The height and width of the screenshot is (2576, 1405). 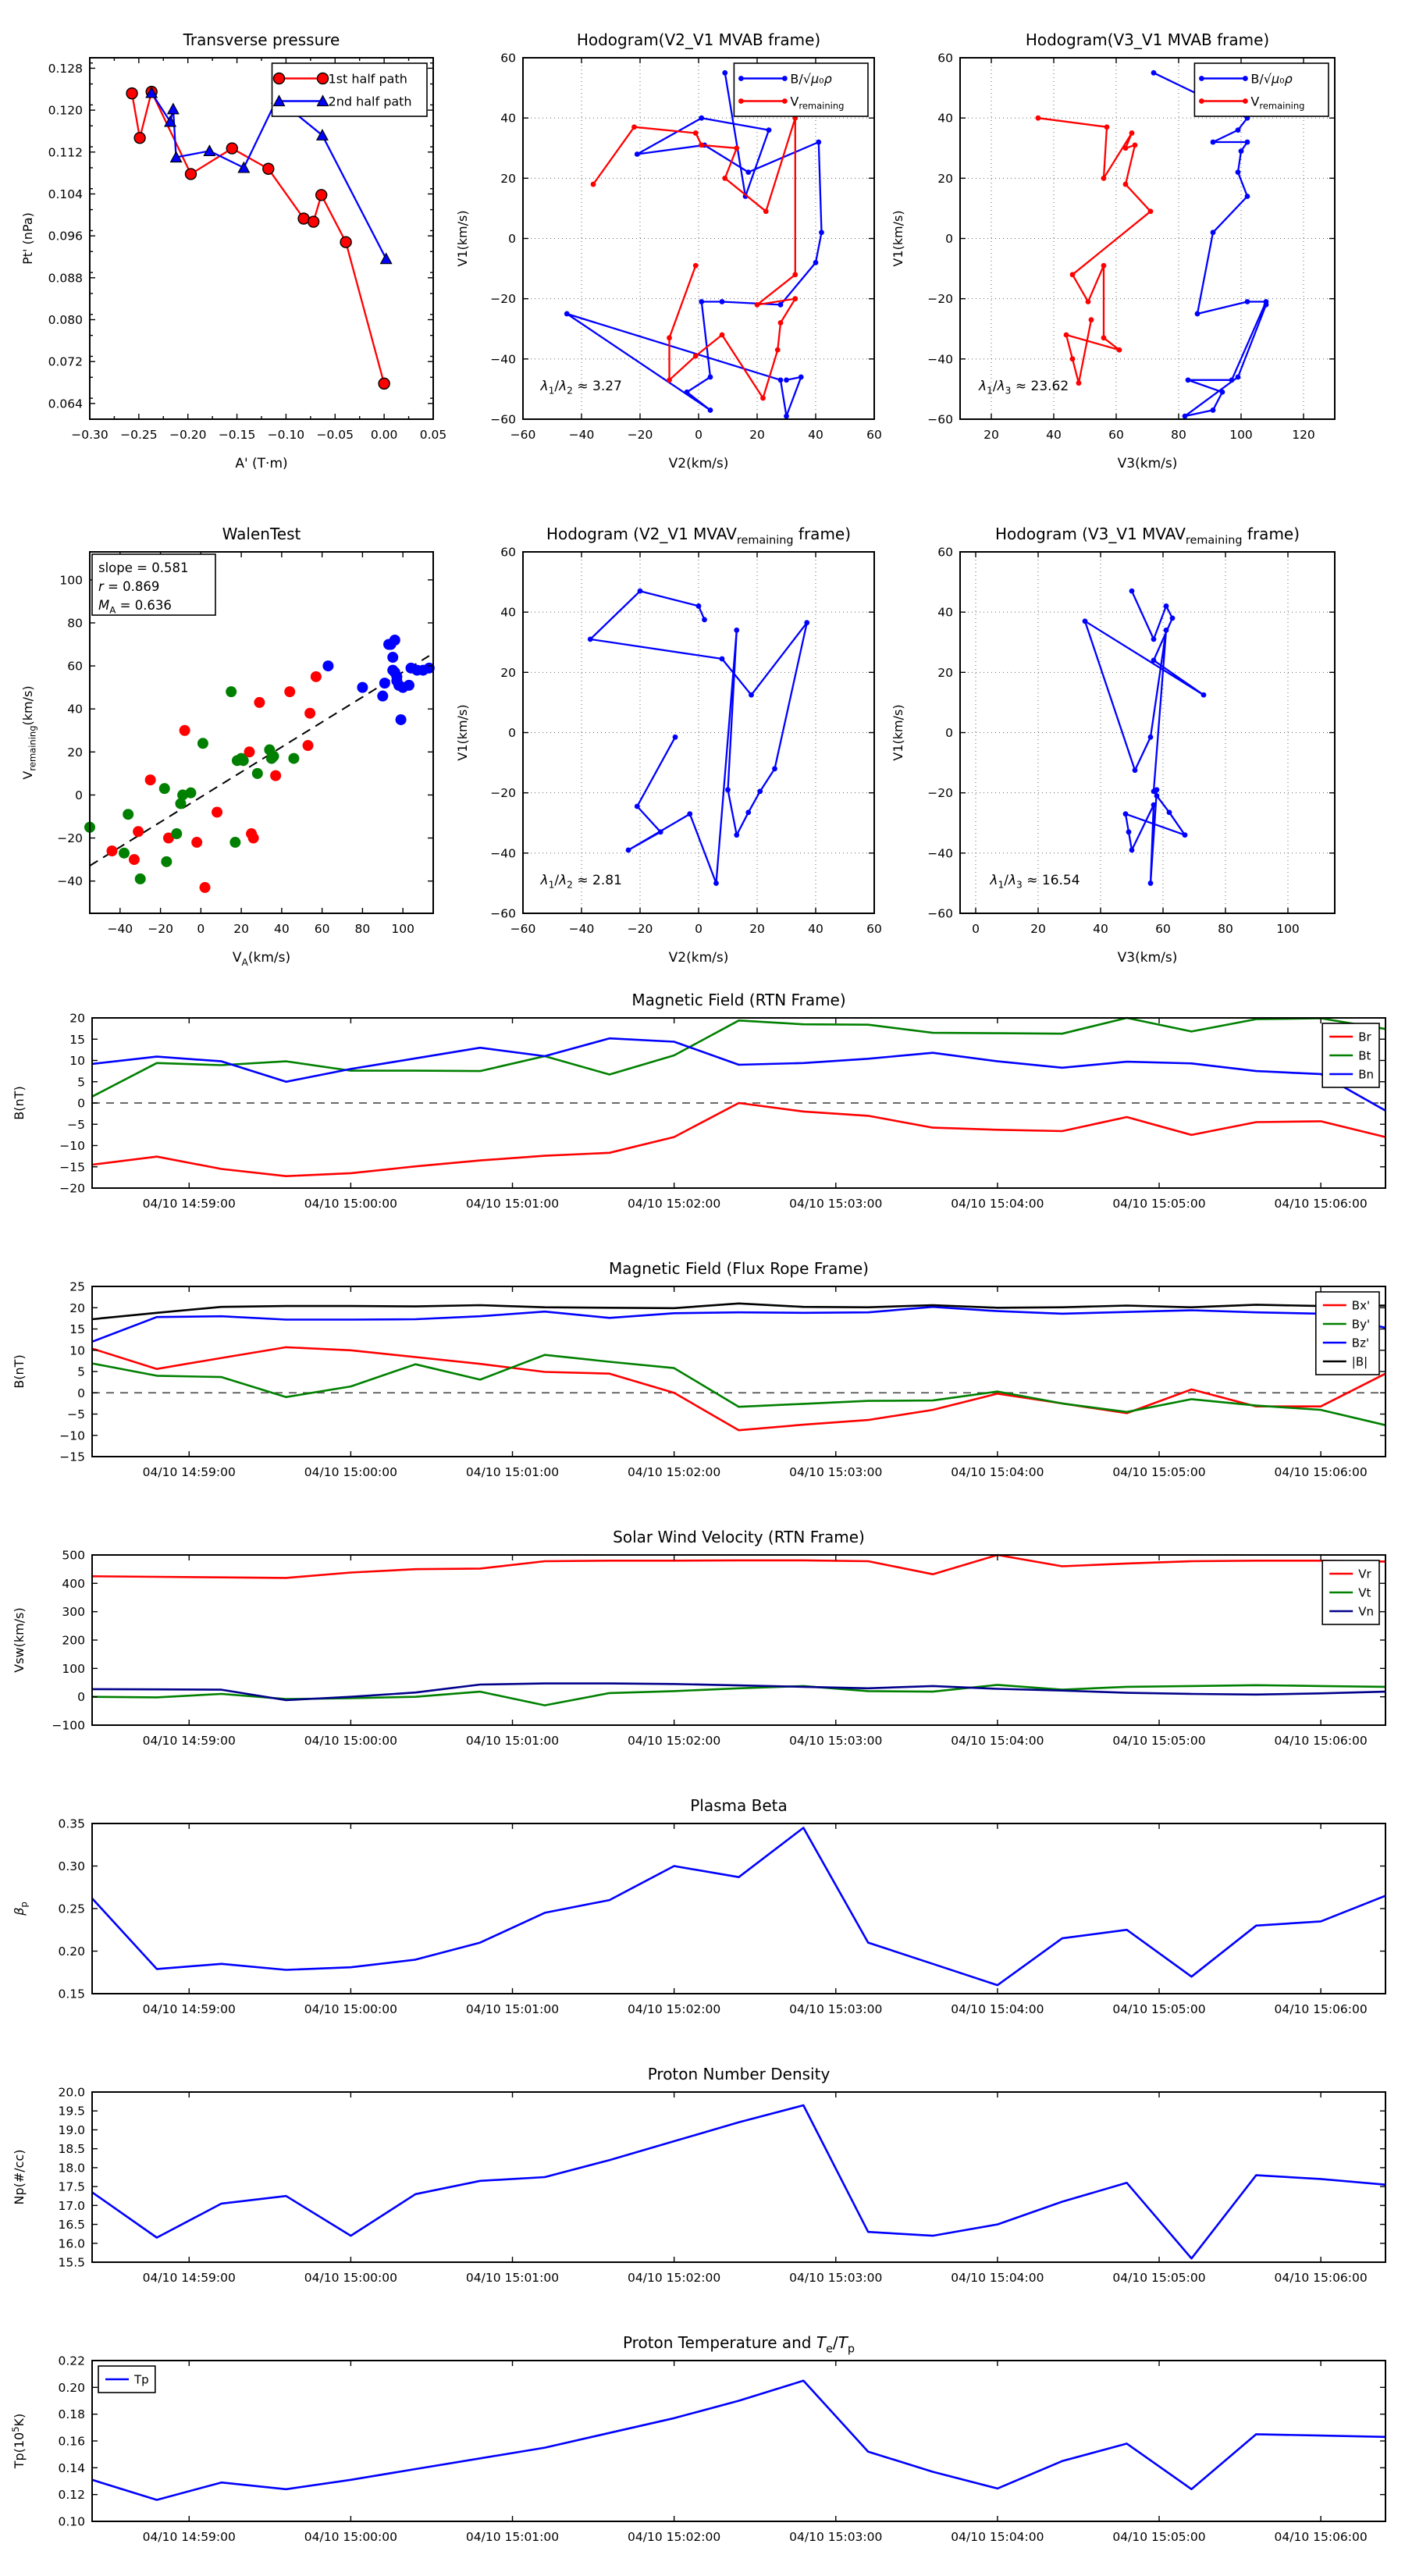 What do you see at coordinates (1360, 1361) in the screenshot?
I see `legend-label: |B|` at bounding box center [1360, 1361].